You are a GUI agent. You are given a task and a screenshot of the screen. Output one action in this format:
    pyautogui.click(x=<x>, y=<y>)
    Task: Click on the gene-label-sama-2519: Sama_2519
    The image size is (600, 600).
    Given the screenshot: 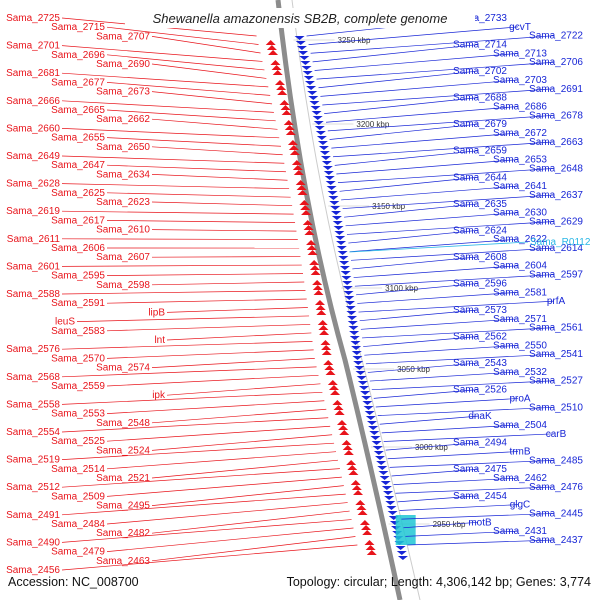 What is the action you would take?
    pyautogui.click(x=33, y=460)
    